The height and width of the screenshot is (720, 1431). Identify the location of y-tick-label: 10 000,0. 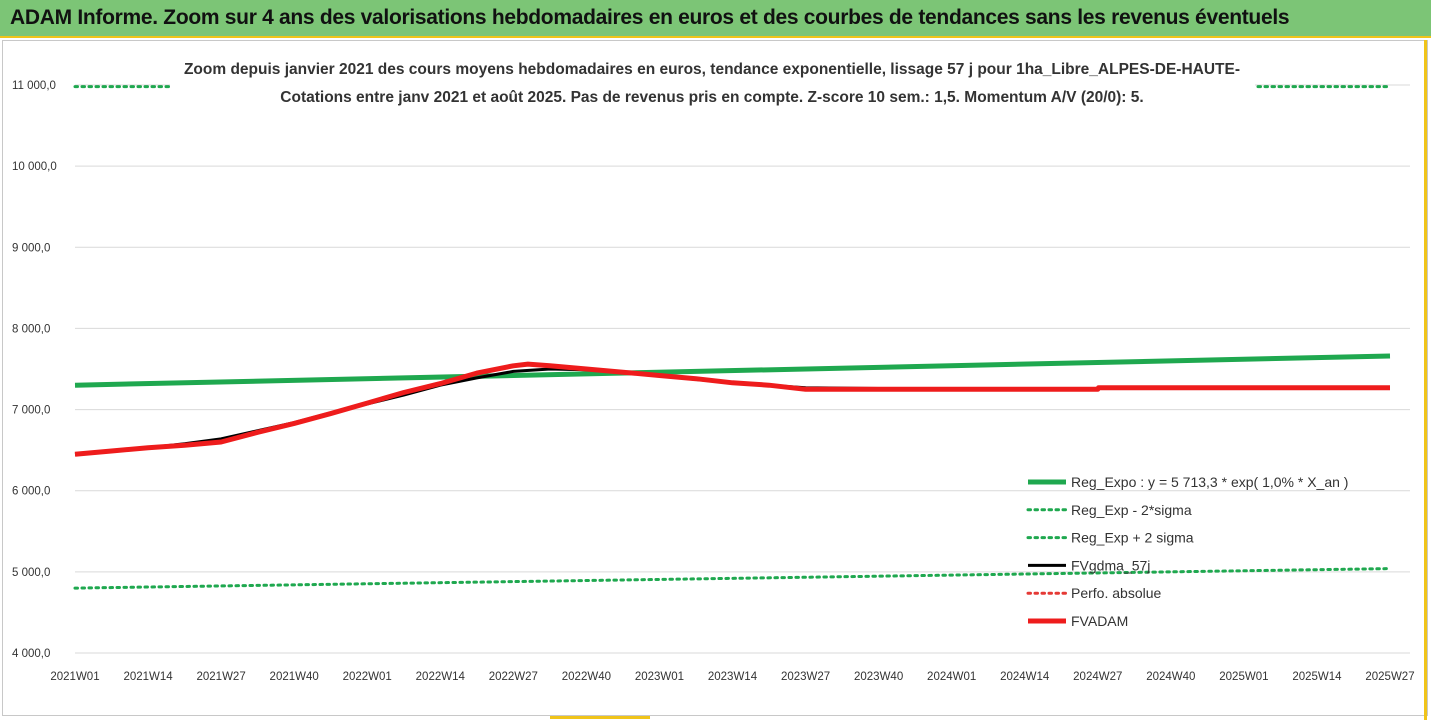
(34, 167).